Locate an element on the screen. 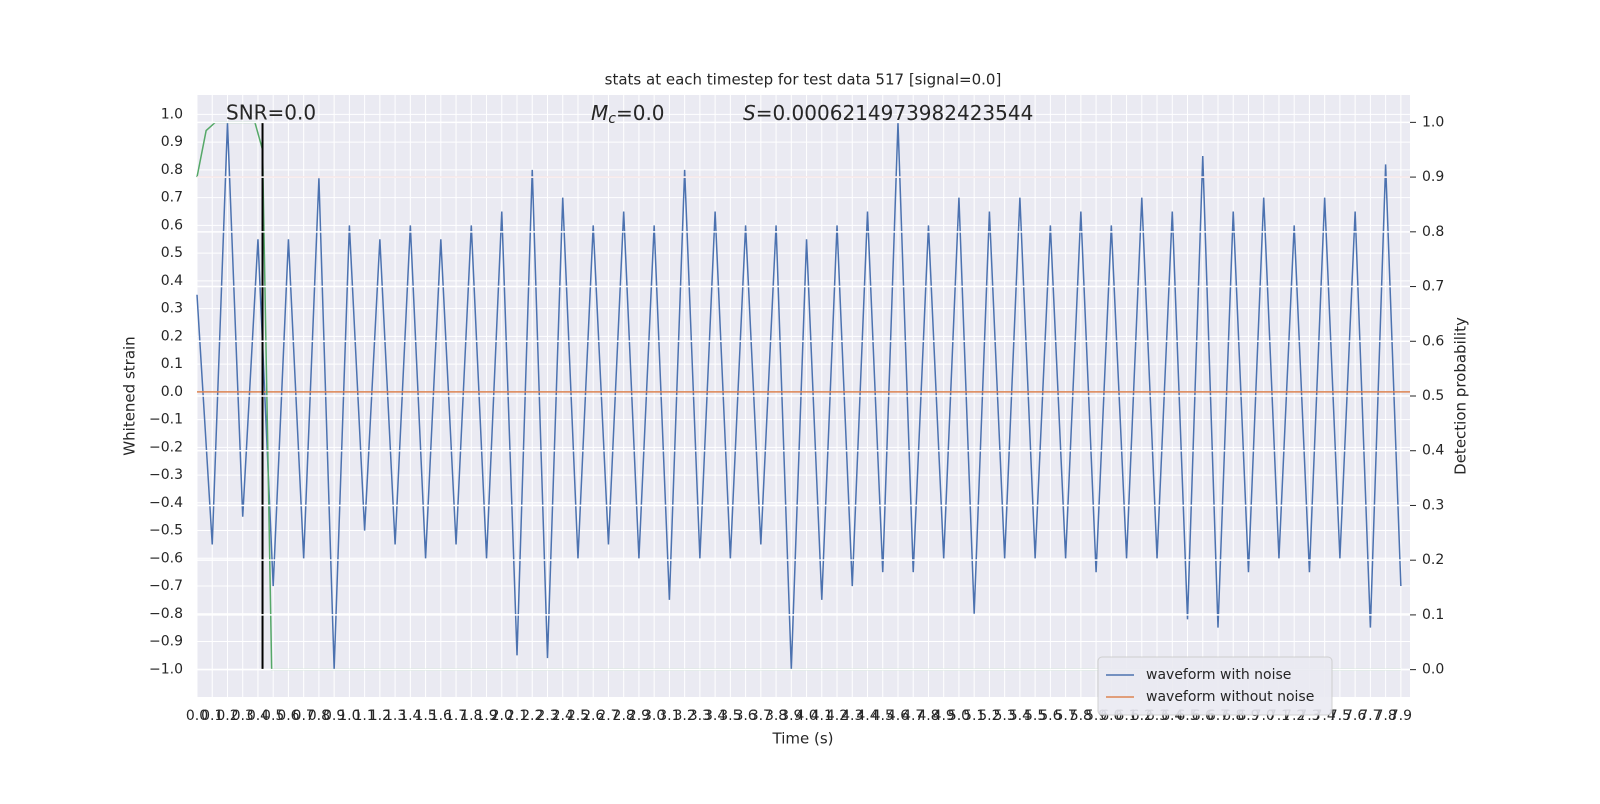 The height and width of the screenshot is (804, 1600). x-tick-label: 1.5 is located at coordinates (425, 716).